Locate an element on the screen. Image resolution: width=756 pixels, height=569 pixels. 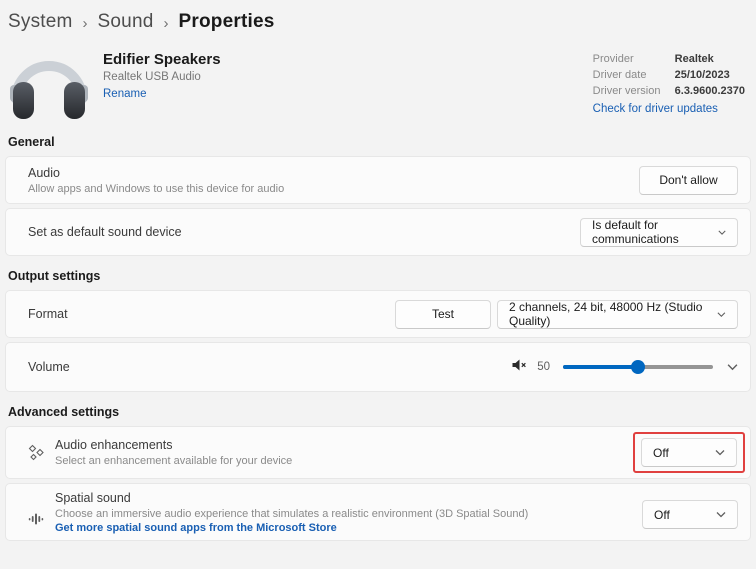
default-device-dropdown-value: Is default for communications is located at coordinates (635, 232).